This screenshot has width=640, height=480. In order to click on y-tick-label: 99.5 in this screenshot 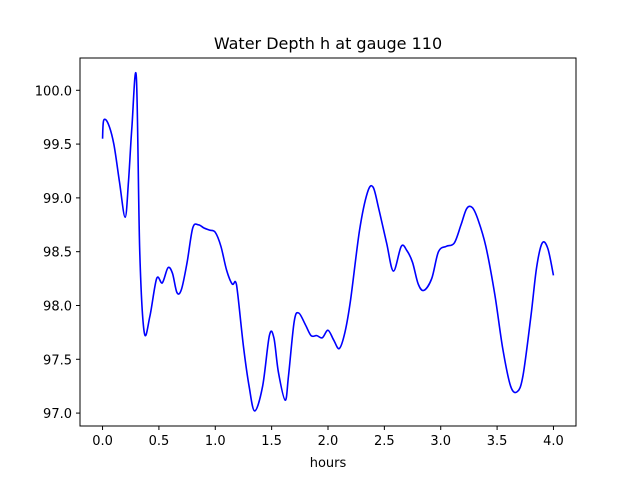, I will do `click(57, 145)`.